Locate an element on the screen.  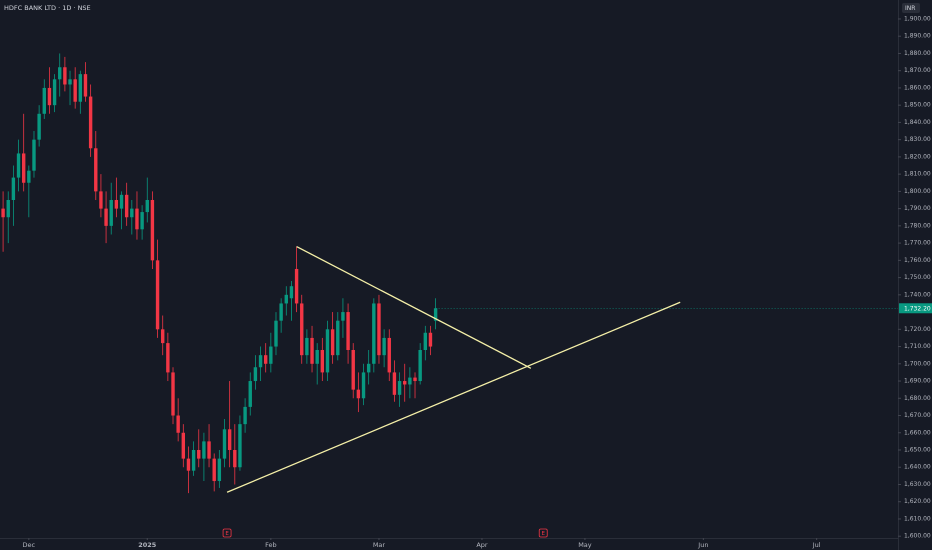
y-tick-label: 1,820.00 is located at coordinates (917, 156).